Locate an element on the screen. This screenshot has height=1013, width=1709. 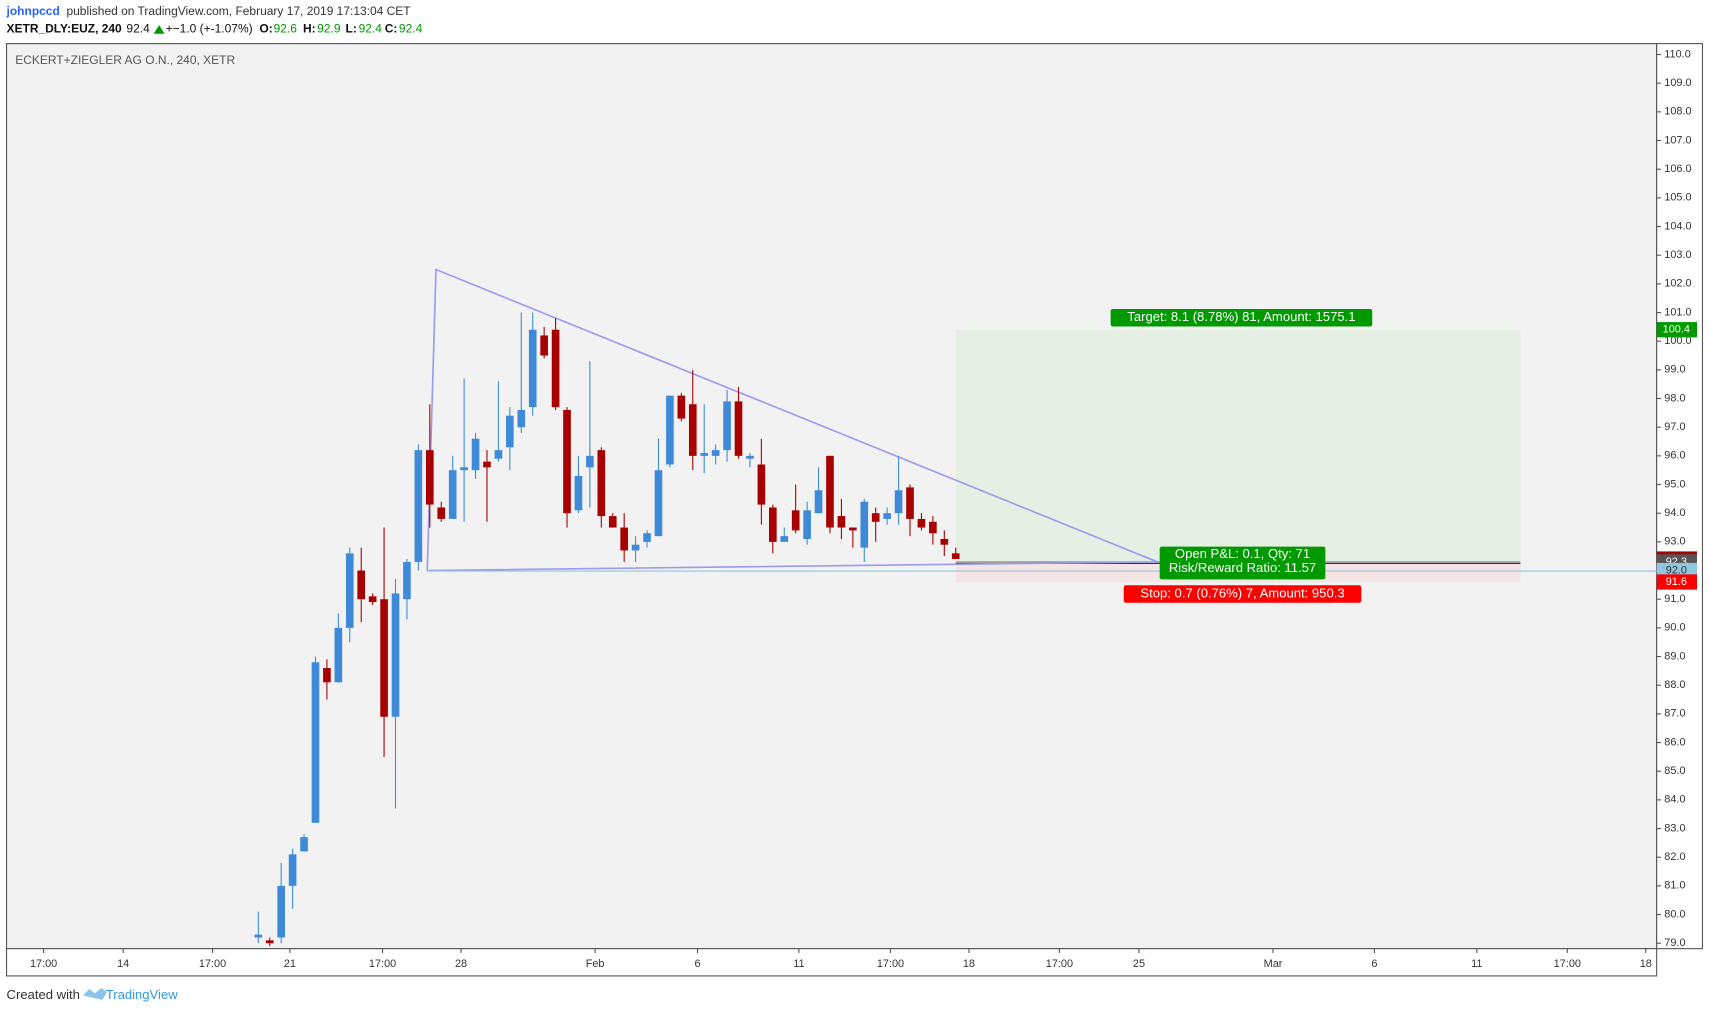
header-c: 92.4 is located at coordinates (411, 29).